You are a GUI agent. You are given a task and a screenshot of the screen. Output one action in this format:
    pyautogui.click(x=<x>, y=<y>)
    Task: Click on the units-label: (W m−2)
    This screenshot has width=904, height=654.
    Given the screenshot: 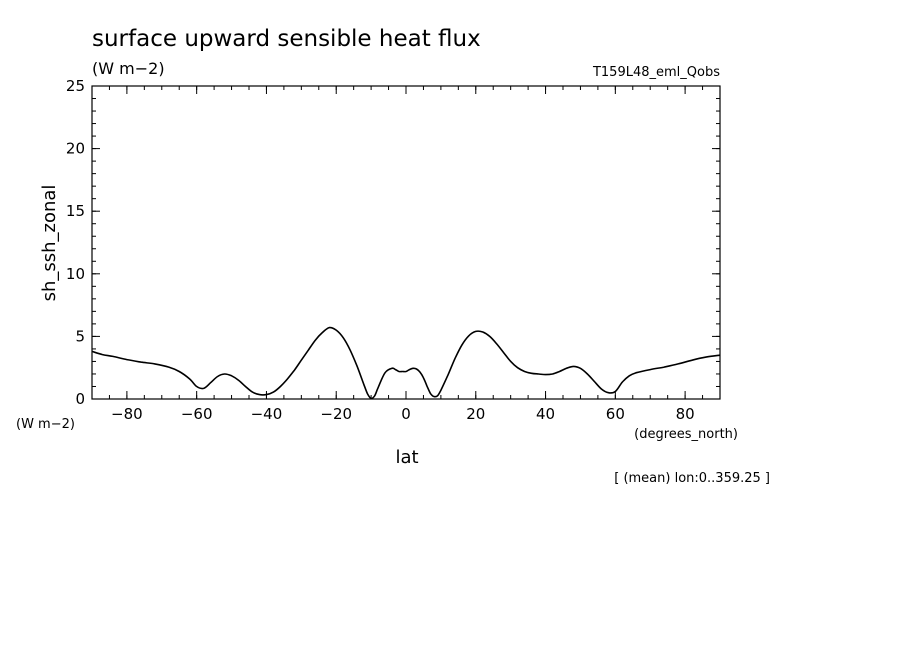 What is the action you would take?
    pyautogui.click(x=128, y=68)
    